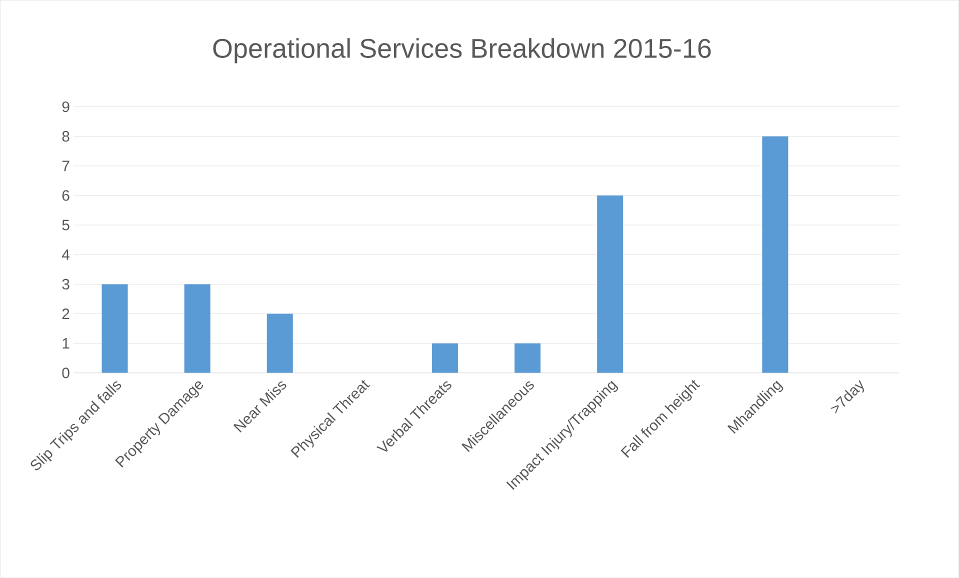 The height and width of the screenshot is (578, 959). What do you see at coordinates (66, 195) in the screenshot?
I see `y-tick-label: 6` at bounding box center [66, 195].